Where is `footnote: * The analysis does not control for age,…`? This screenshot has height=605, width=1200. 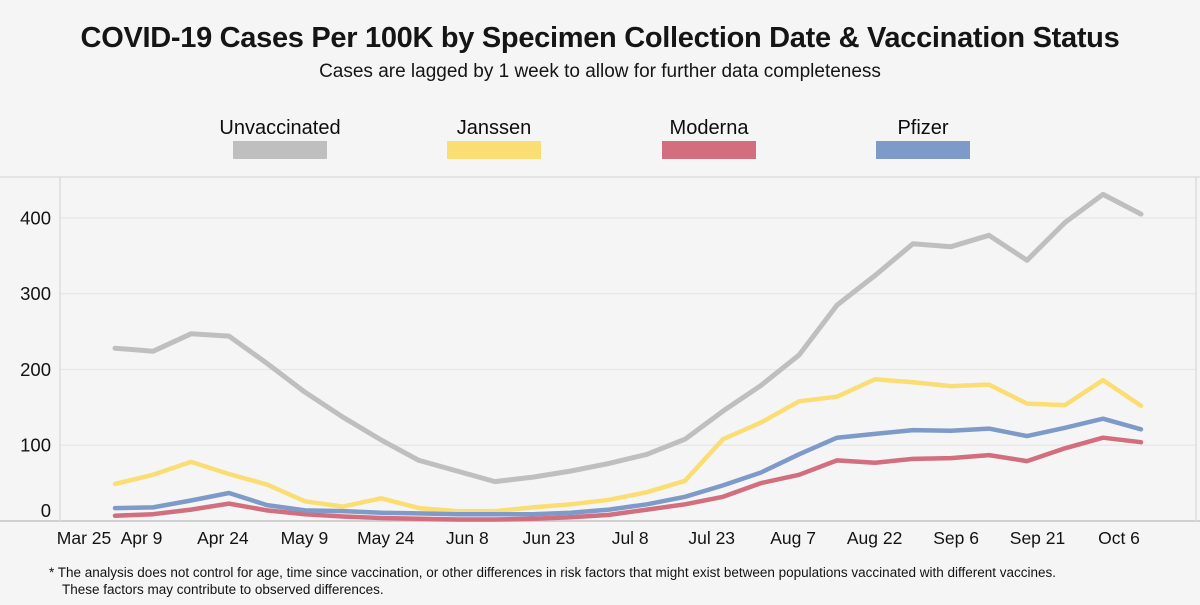 footnote: * The analysis does not control for age,… is located at coordinates (619, 581).